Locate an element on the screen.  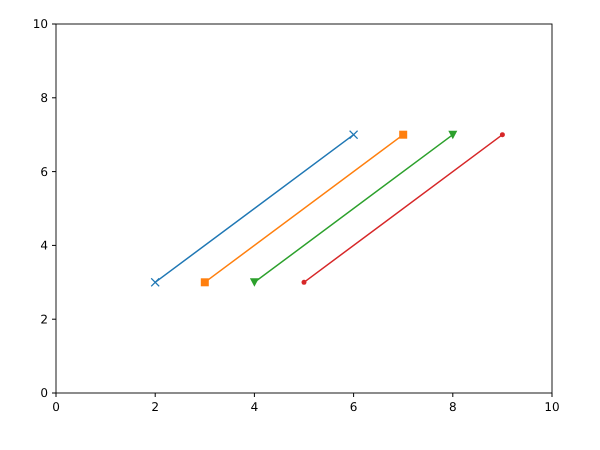
x-tick-label: 4 is located at coordinates (254, 407).